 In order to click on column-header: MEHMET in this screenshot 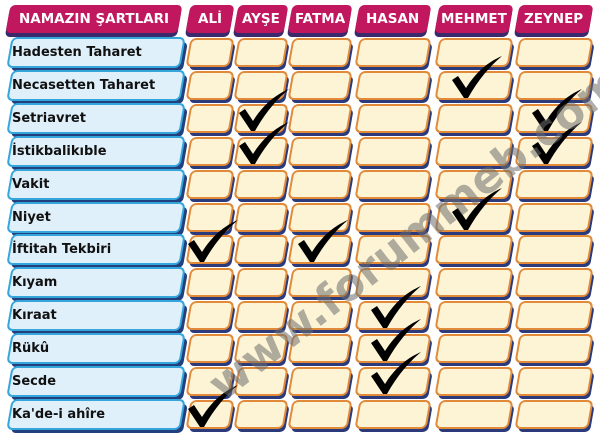, I will do `click(474, 19)`.